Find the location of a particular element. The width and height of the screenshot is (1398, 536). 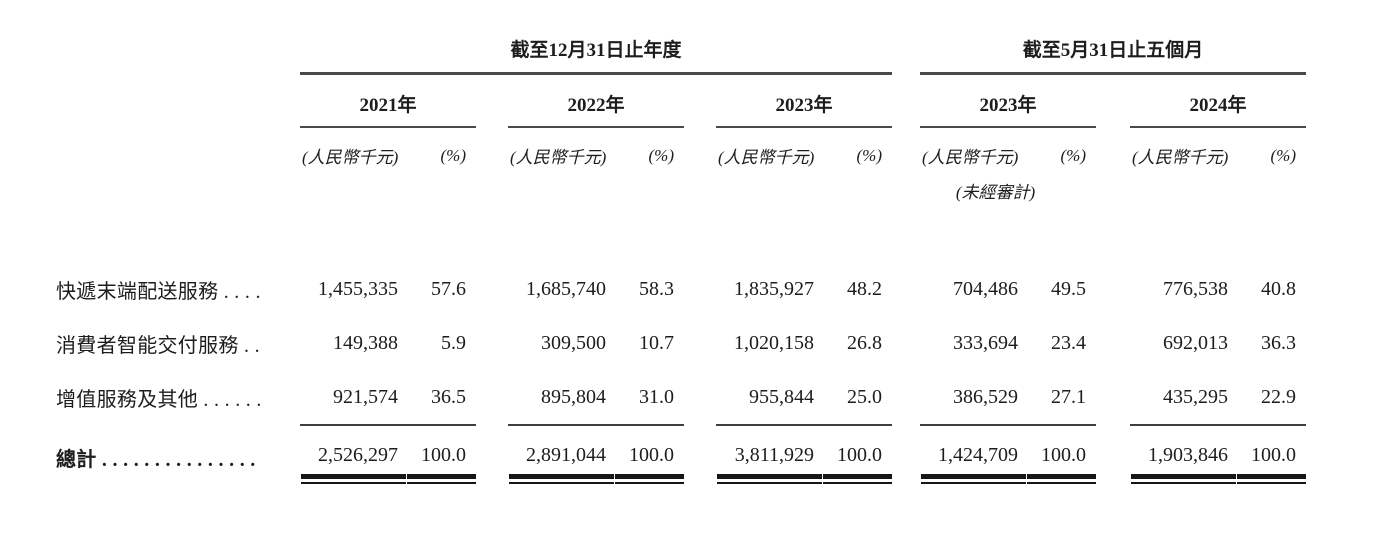

unit-label-2023-5m: (人民幣千元) is located at coordinates (970, 157).